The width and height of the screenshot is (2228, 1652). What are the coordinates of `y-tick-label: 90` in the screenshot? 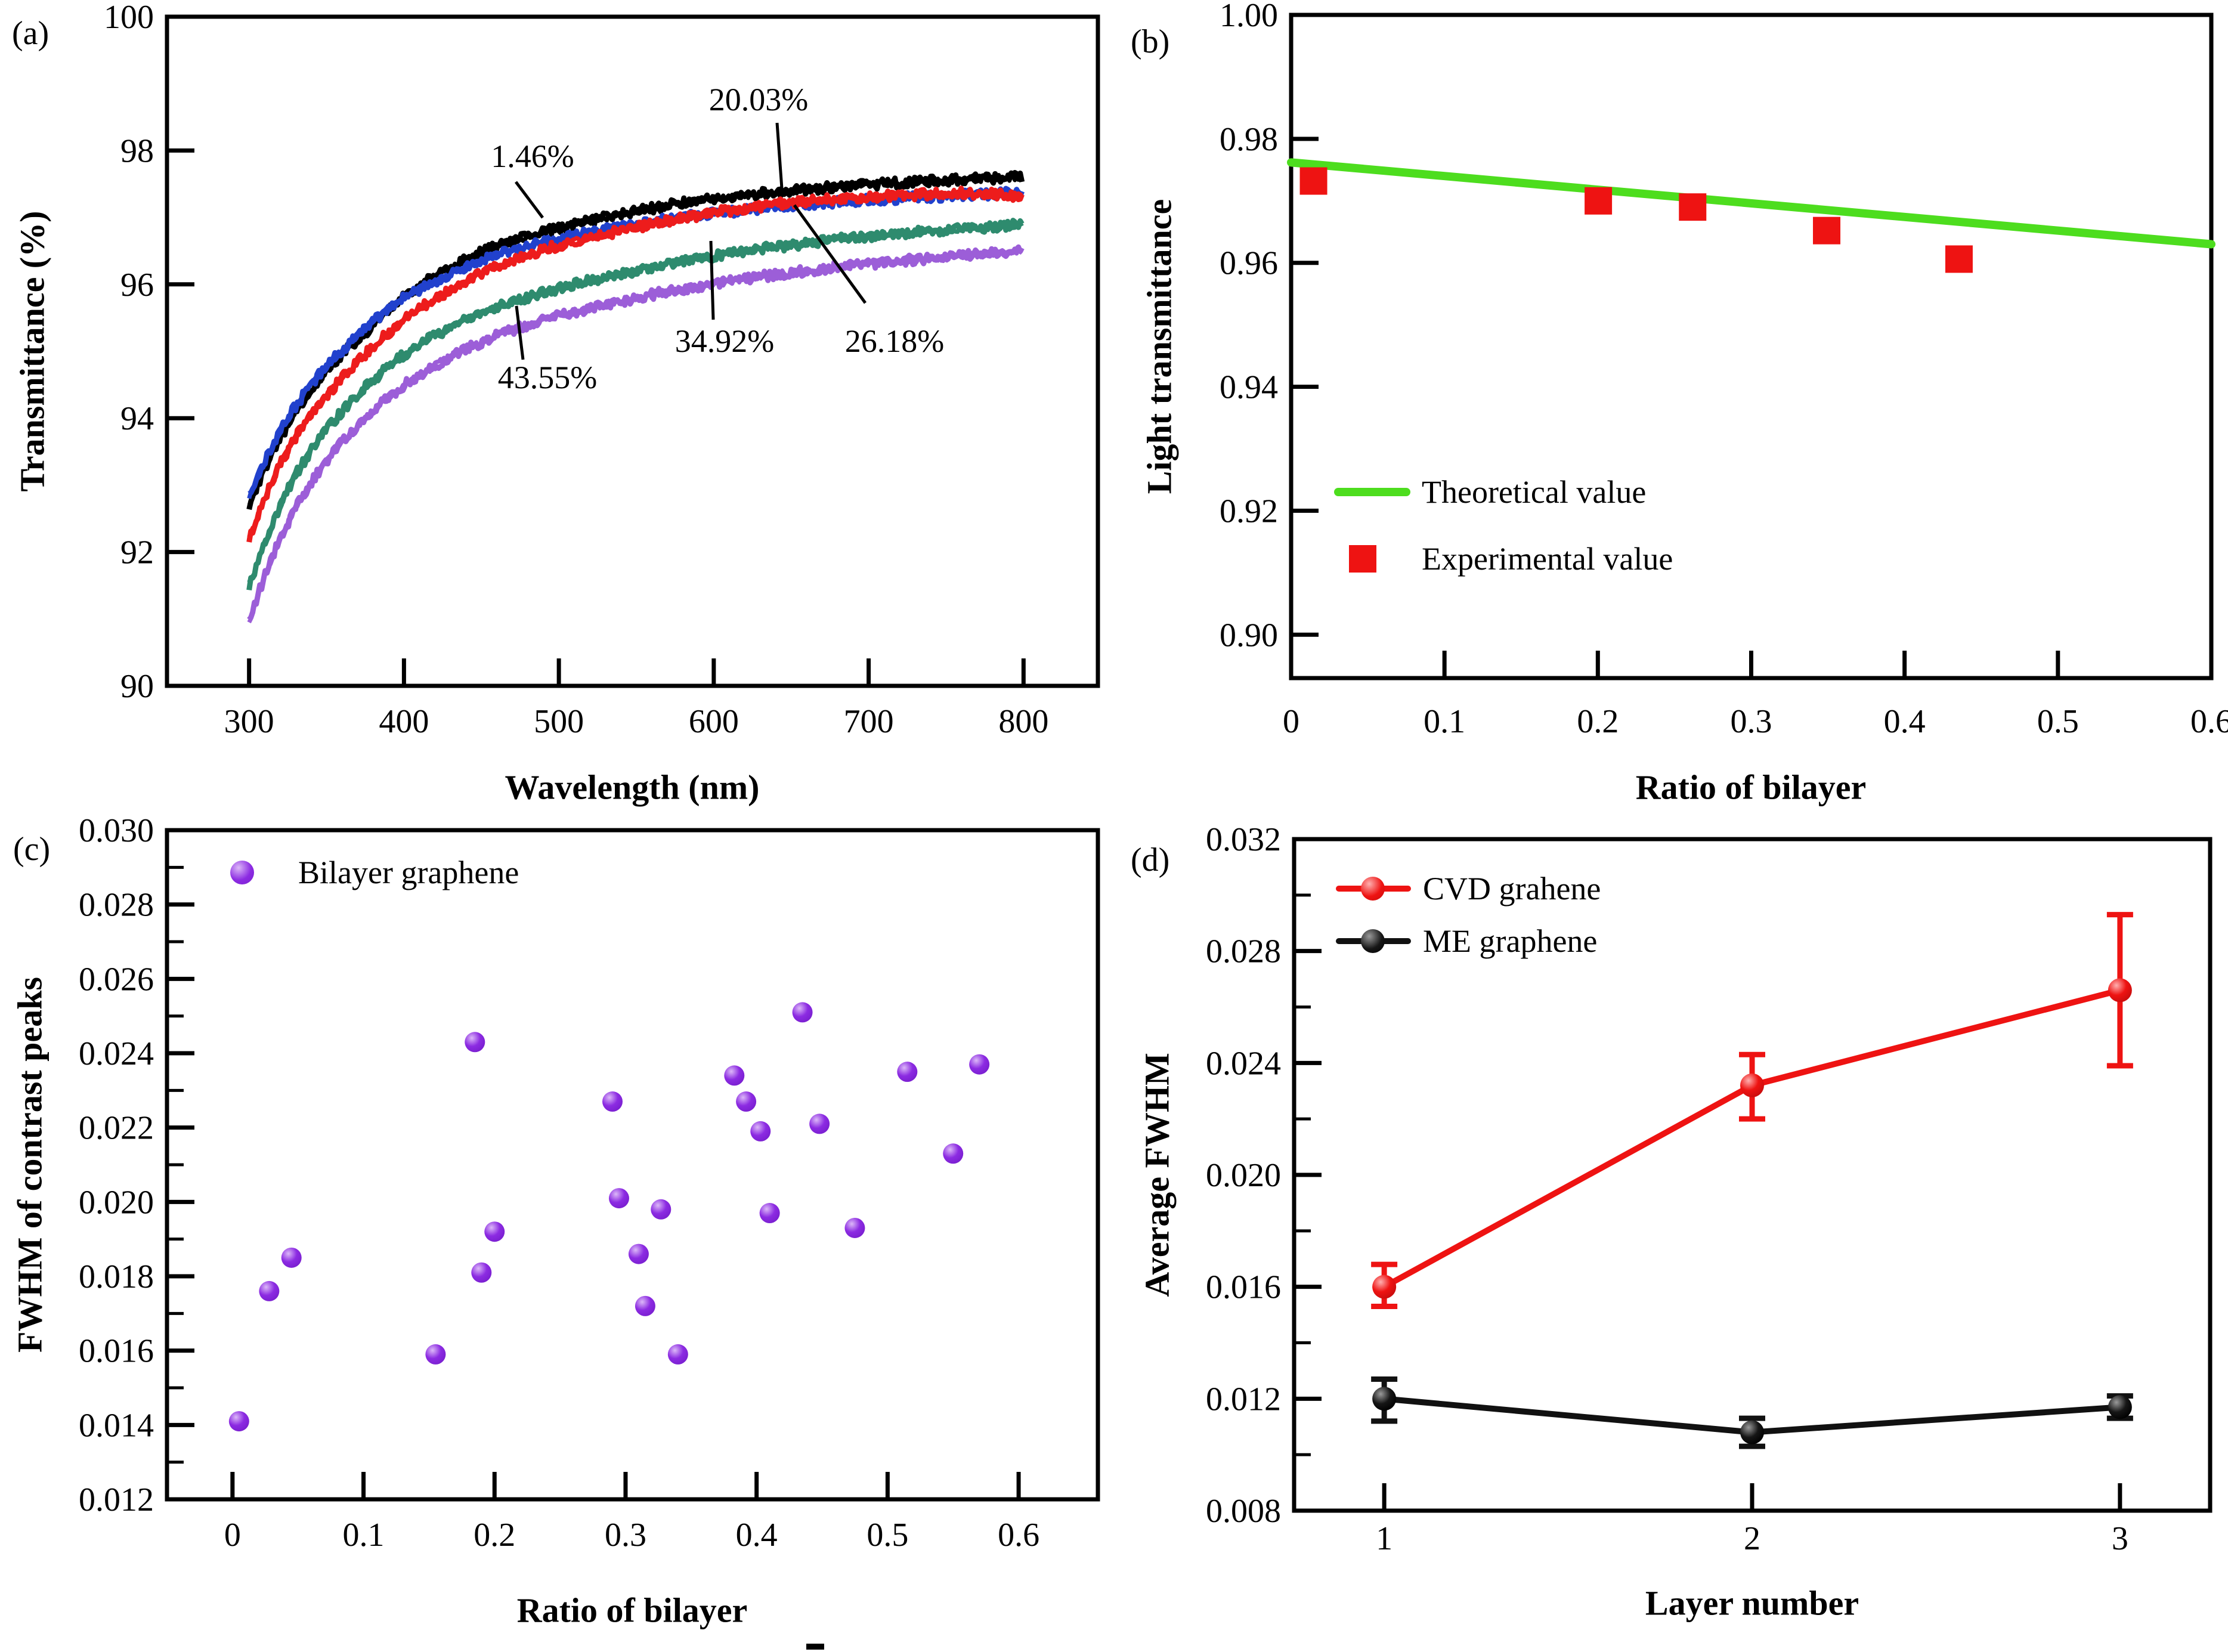 It's located at (137, 686).